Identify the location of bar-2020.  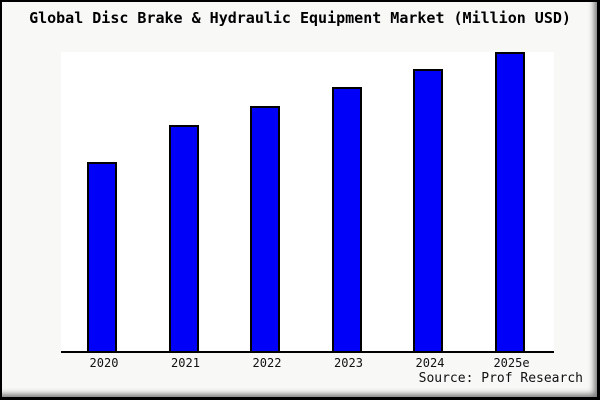
(102, 256).